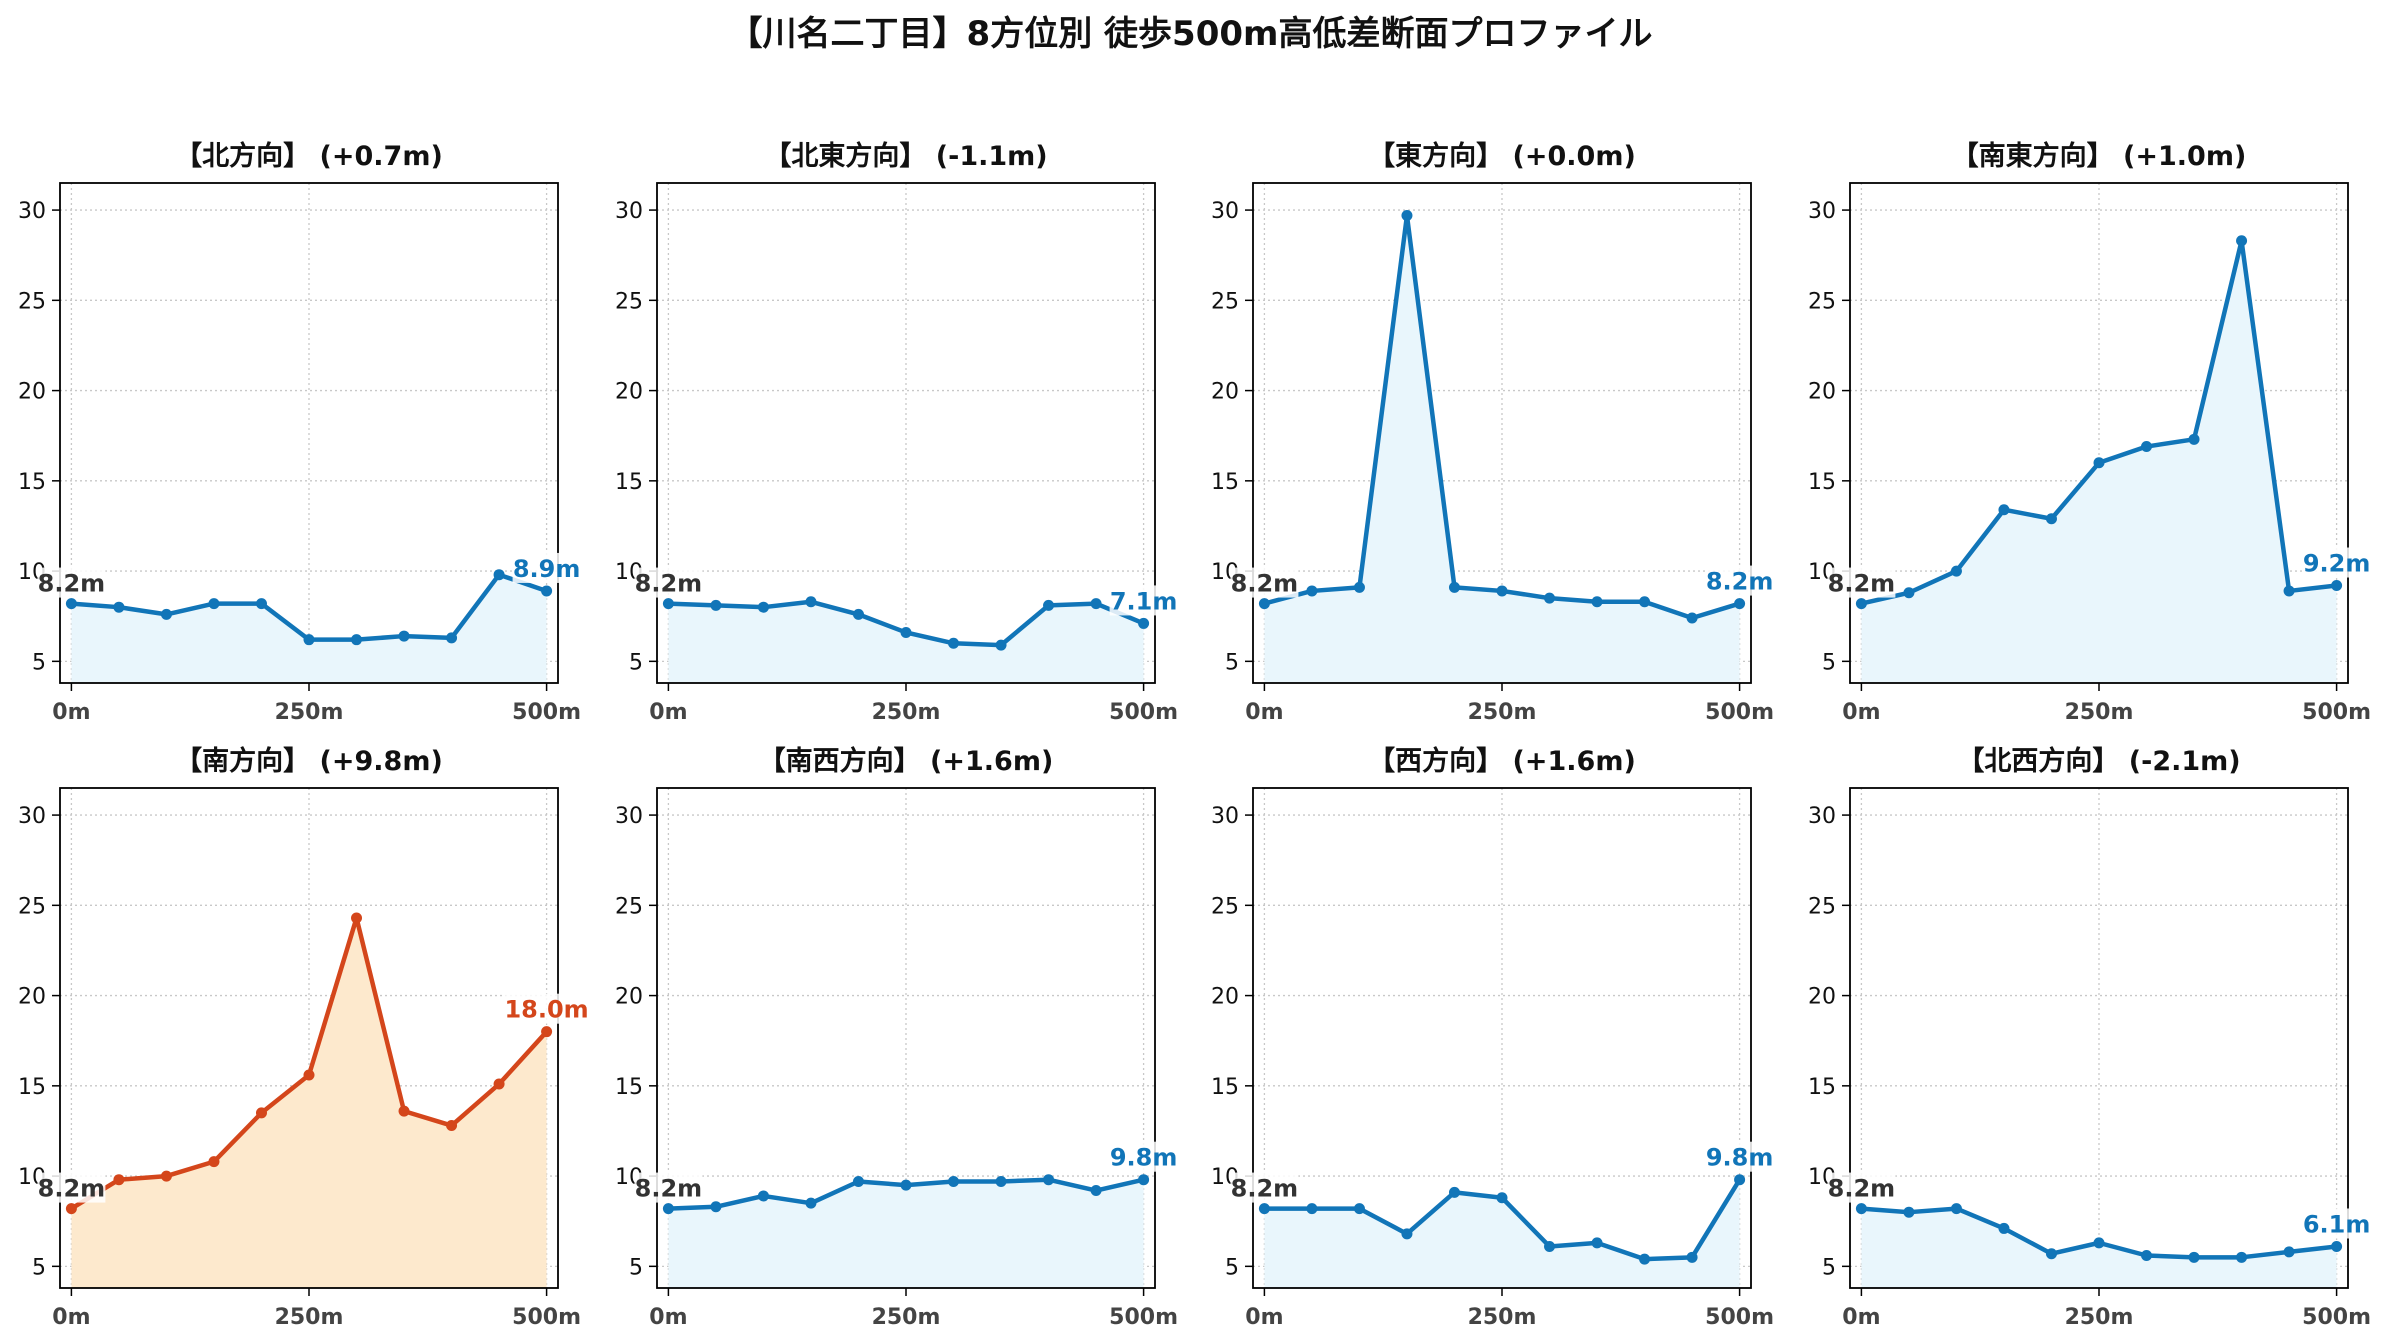  What do you see at coordinates (1502, 417) in the screenshot?
I see `series-line` at bounding box center [1502, 417].